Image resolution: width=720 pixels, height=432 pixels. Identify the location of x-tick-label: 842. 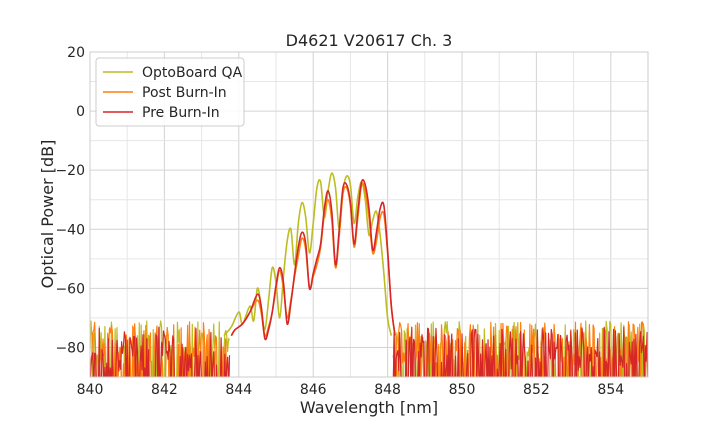
(164, 390).